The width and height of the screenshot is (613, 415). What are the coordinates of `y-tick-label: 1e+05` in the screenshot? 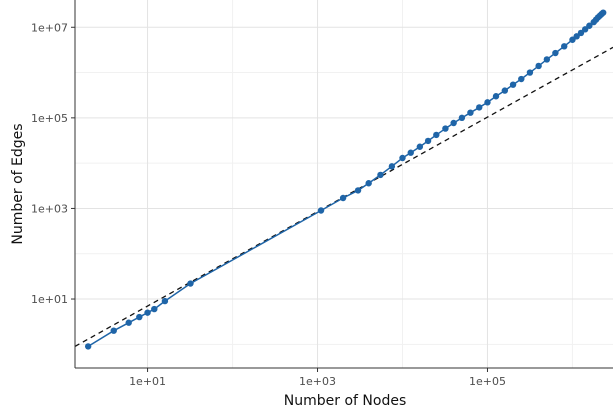 It's located at (49, 118).